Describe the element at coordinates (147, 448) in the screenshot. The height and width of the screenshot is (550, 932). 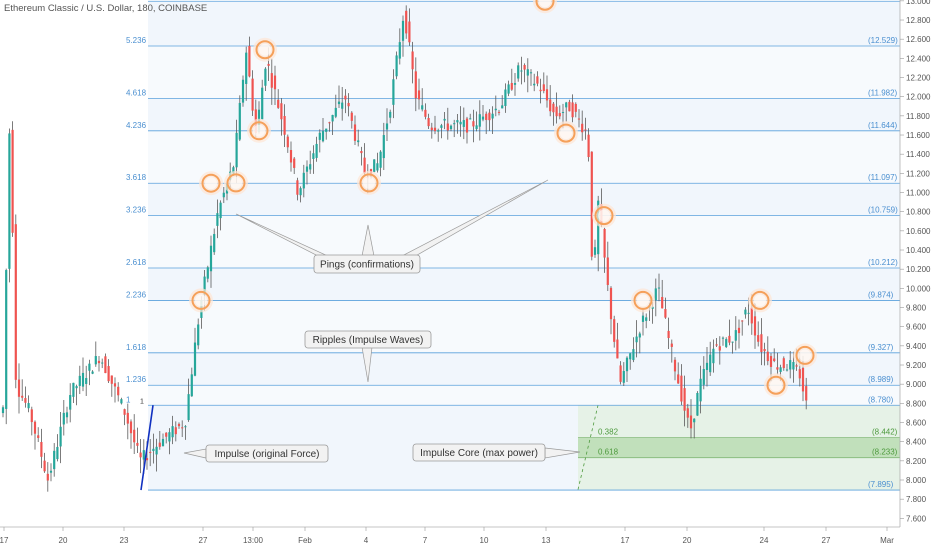
I see `impulse-line` at that location.